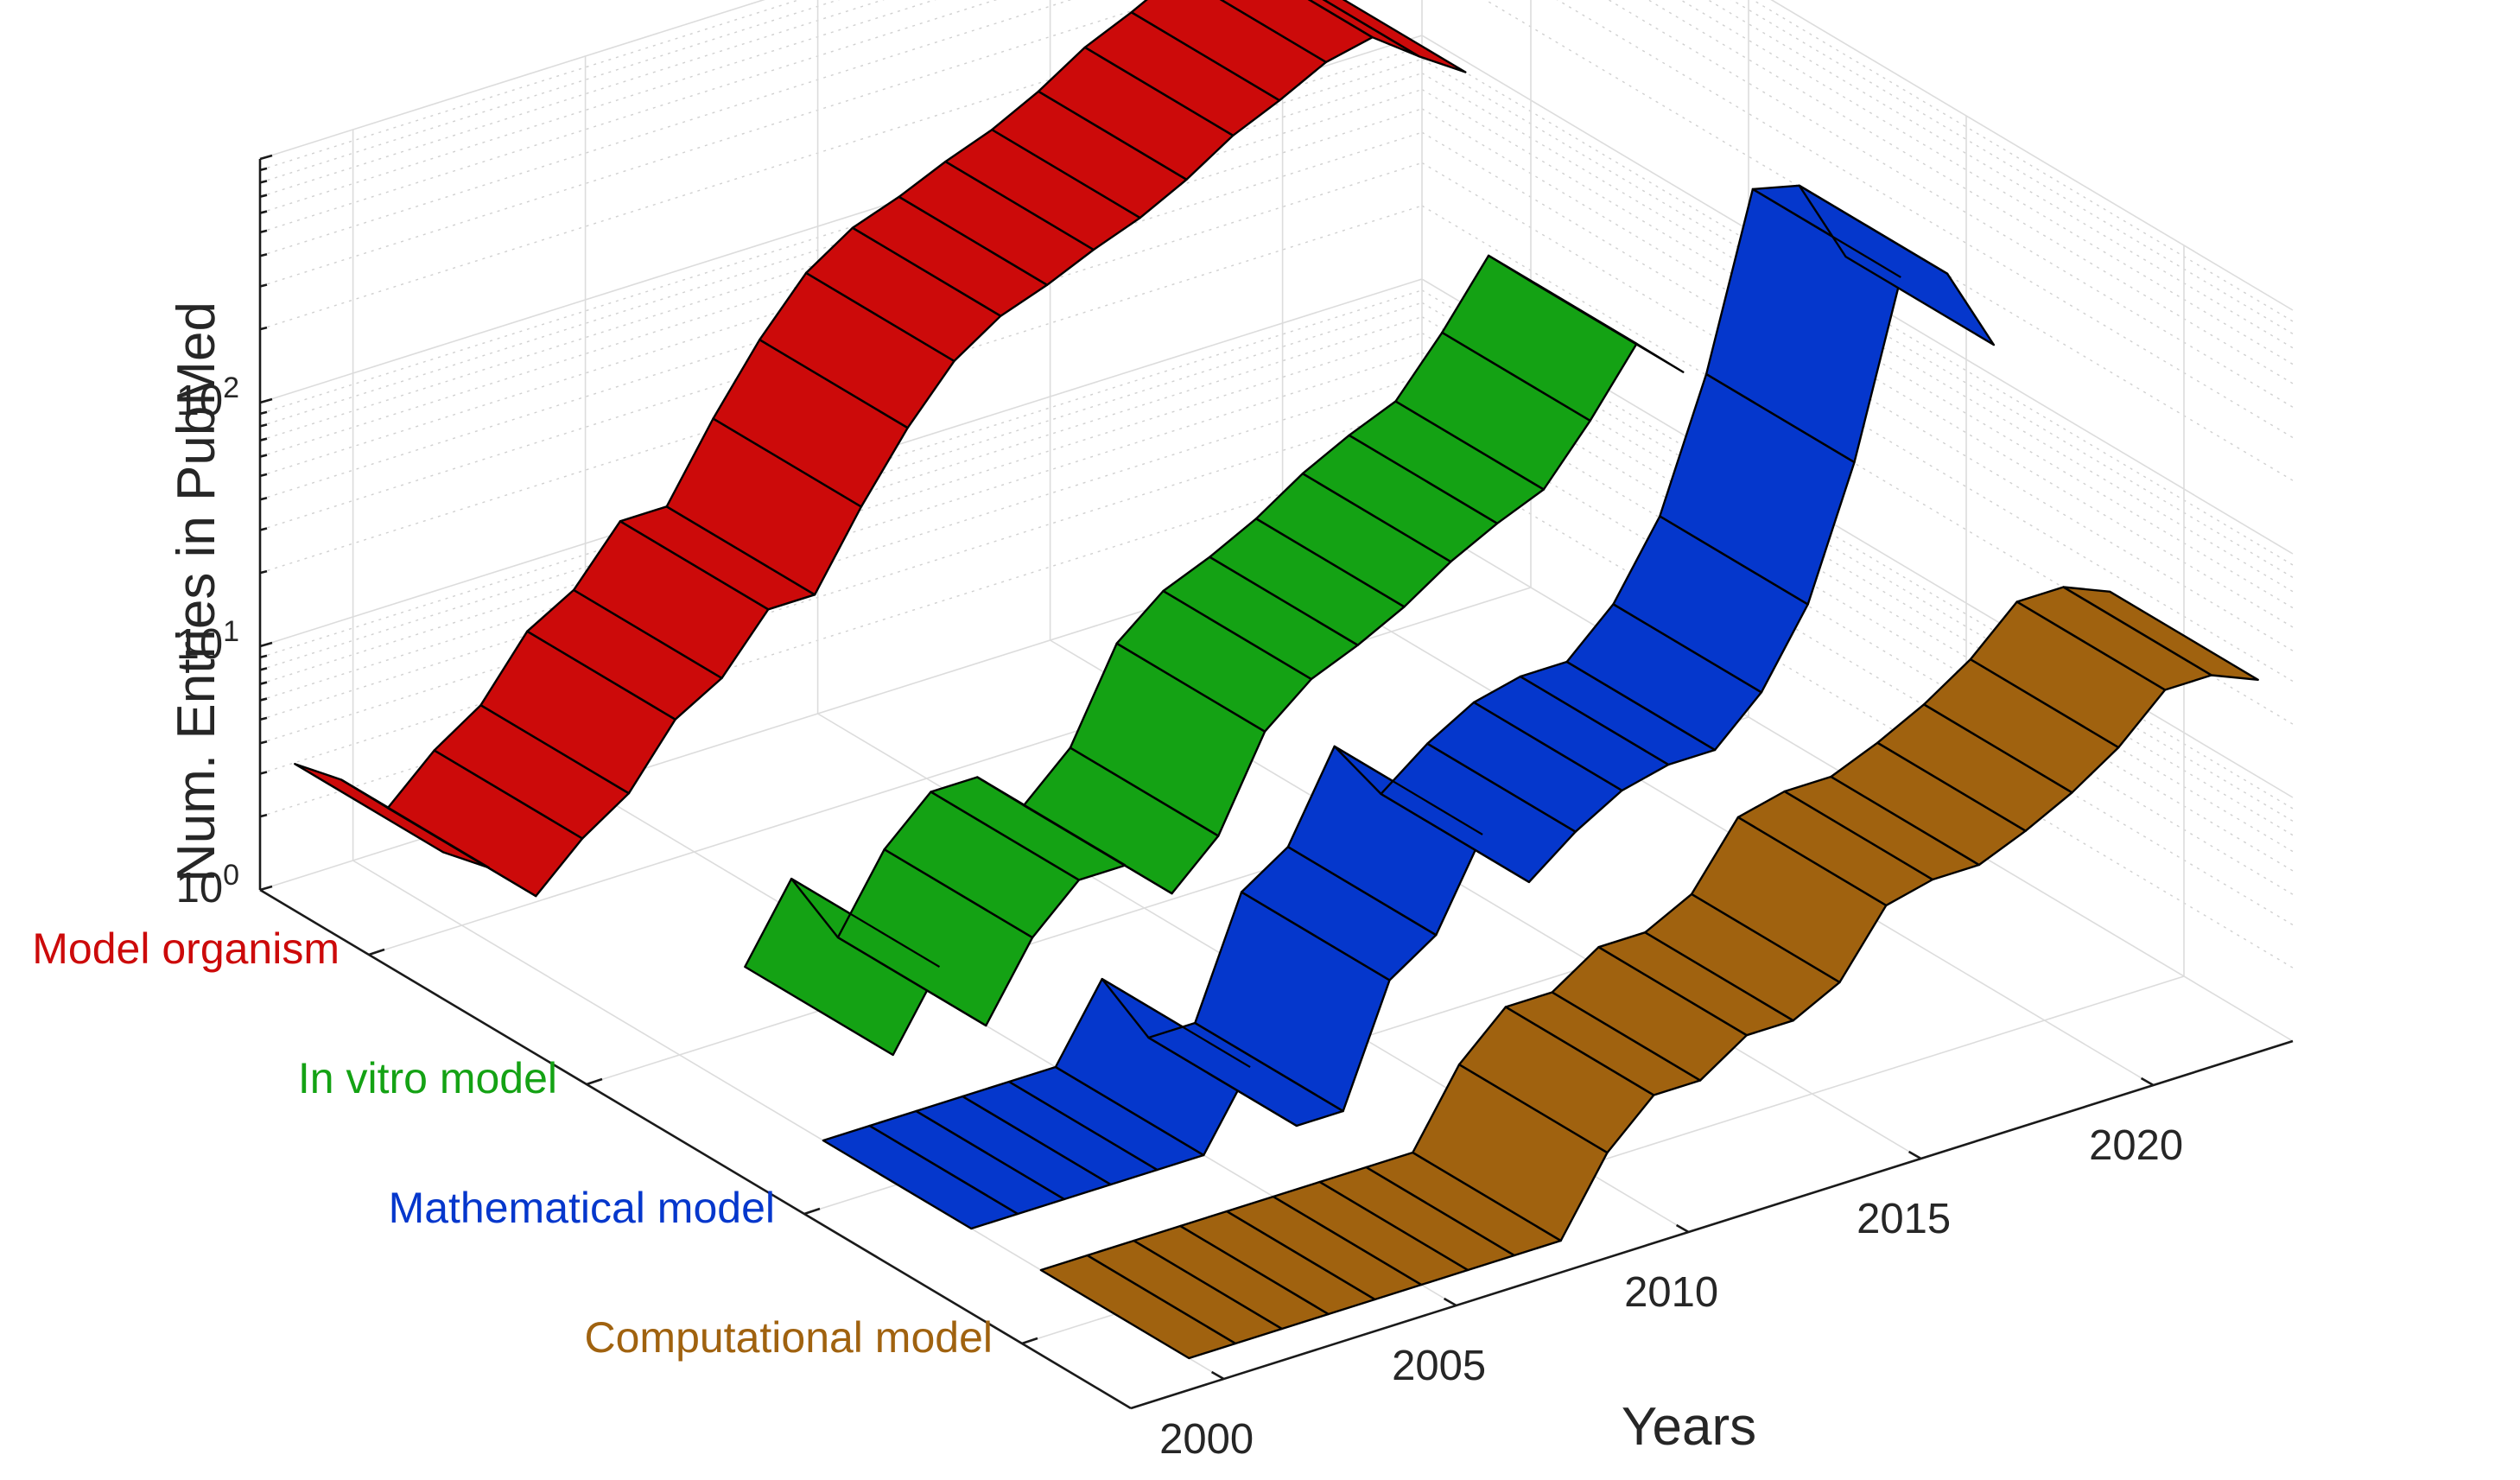 The width and height of the screenshot is (2520, 1480). Describe the element at coordinates (2136, 1145) in the screenshot. I see `year-tick-label: 2020` at that location.